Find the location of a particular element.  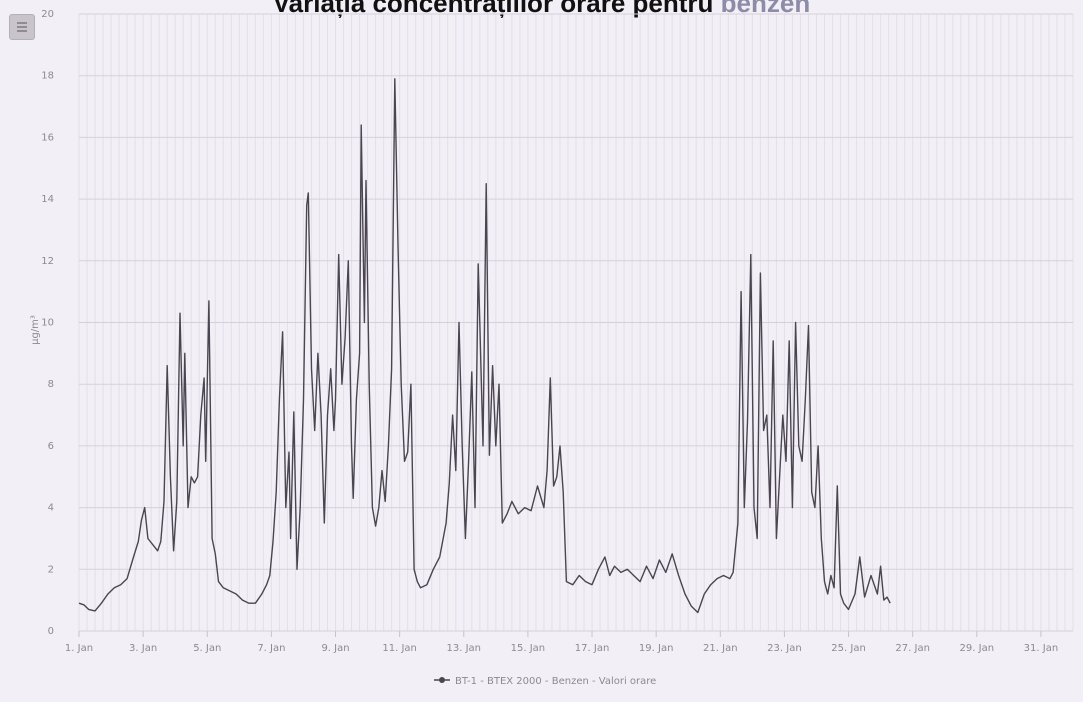

x-tick-label: 9. Jan is located at coordinates (335, 648).